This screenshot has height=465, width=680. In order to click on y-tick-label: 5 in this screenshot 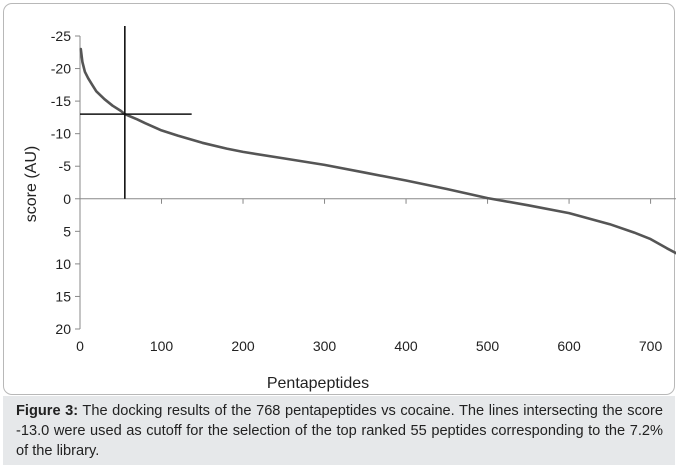, I will do `click(67, 231)`.